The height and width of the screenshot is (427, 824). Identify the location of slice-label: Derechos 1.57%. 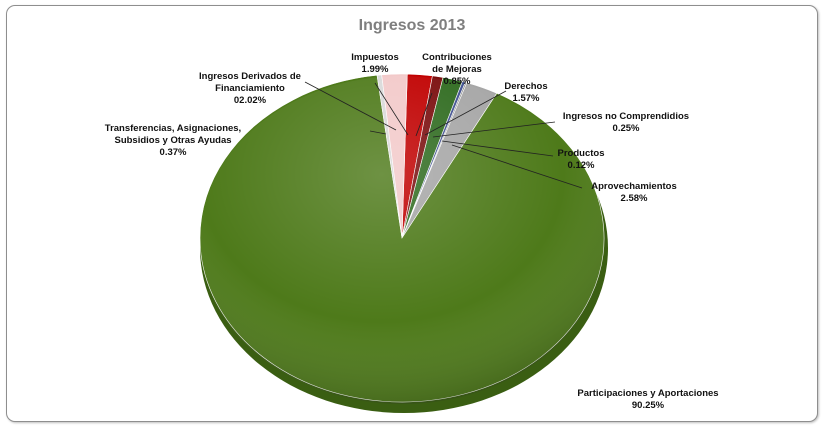
(525, 92).